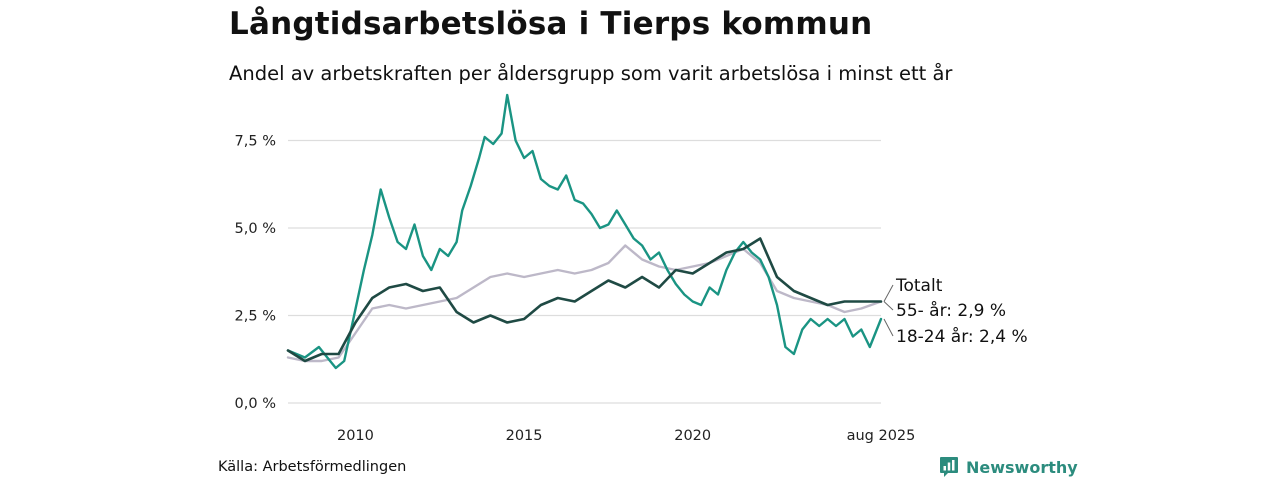  I want to click on series-line-total, so click(584, 300).